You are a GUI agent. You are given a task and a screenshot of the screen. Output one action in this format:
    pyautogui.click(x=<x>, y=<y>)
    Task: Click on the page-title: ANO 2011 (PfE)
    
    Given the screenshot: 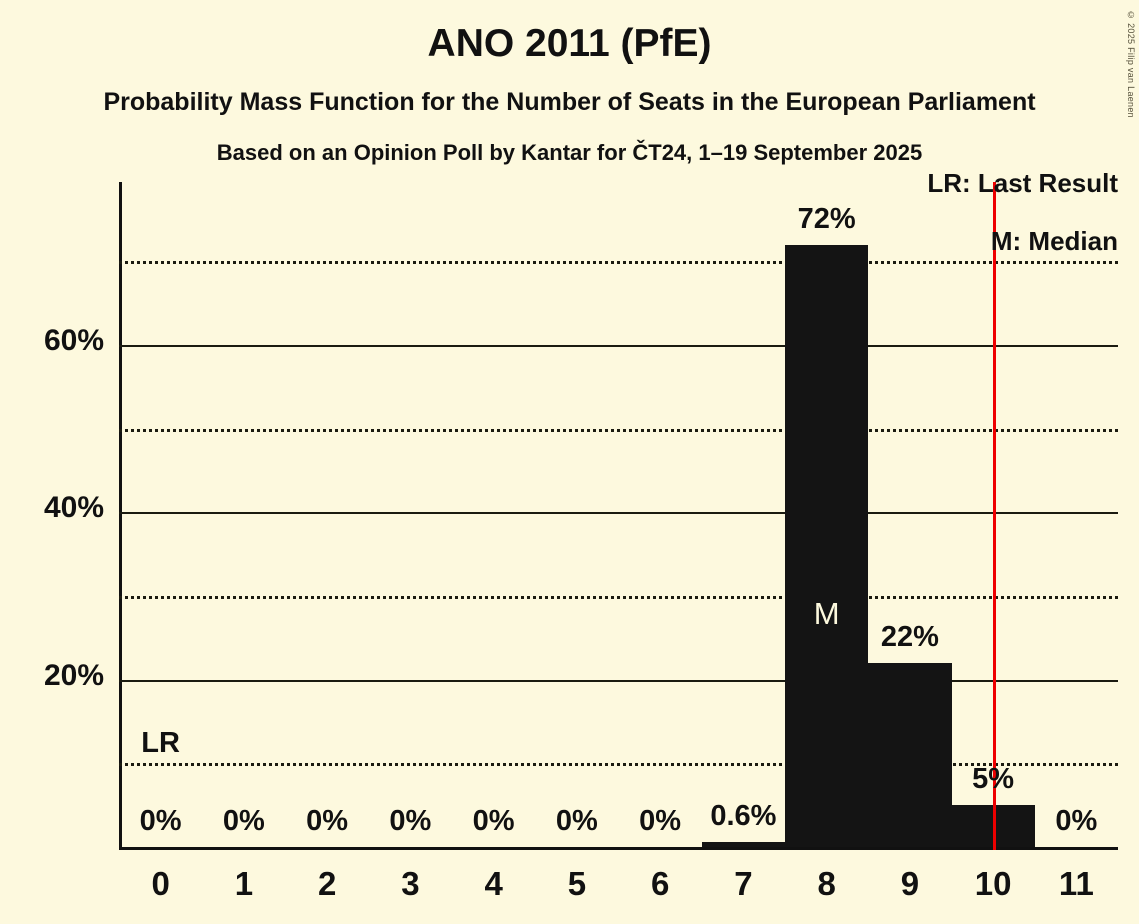 What is the action you would take?
    pyautogui.click(x=569, y=43)
    